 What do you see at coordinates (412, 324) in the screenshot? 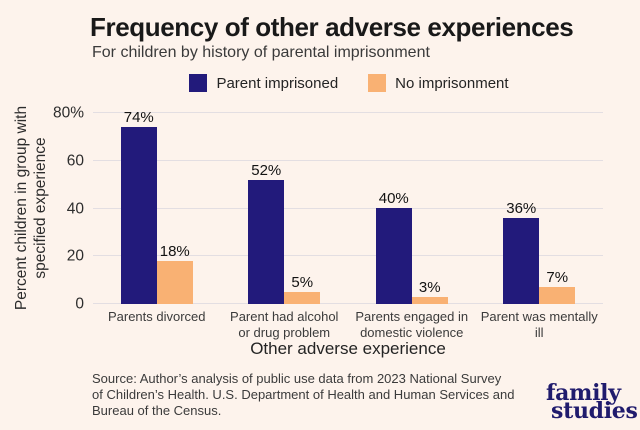
I see `x-category-label: Parents engaged in domestic violence` at bounding box center [412, 324].